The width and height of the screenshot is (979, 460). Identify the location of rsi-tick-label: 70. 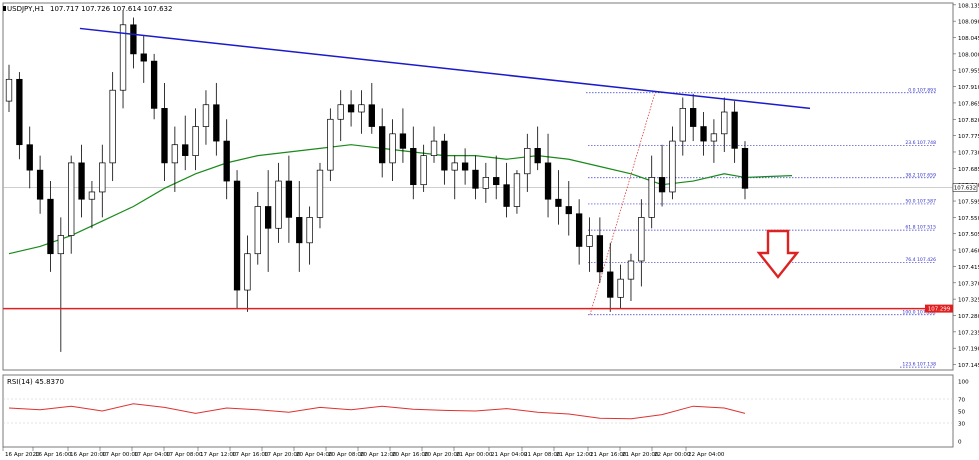
(962, 401).